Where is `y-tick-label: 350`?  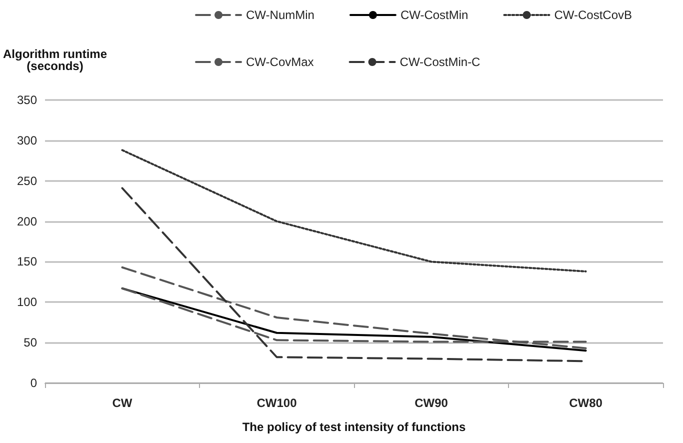
y-tick-label: 350 is located at coordinates (27, 100).